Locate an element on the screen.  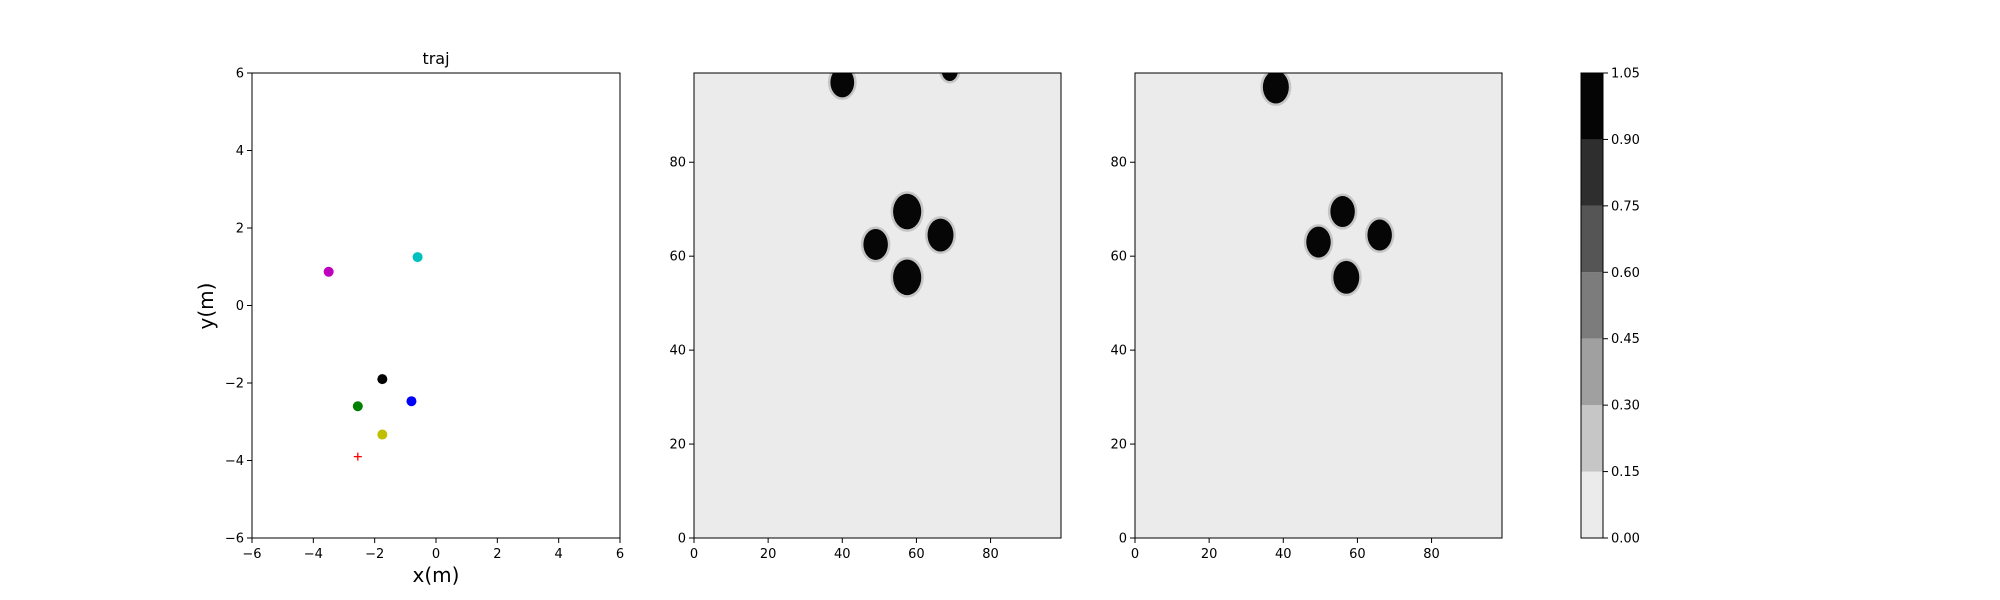
traj-x-tick-label: −4 is located at coordinates (313, 554).